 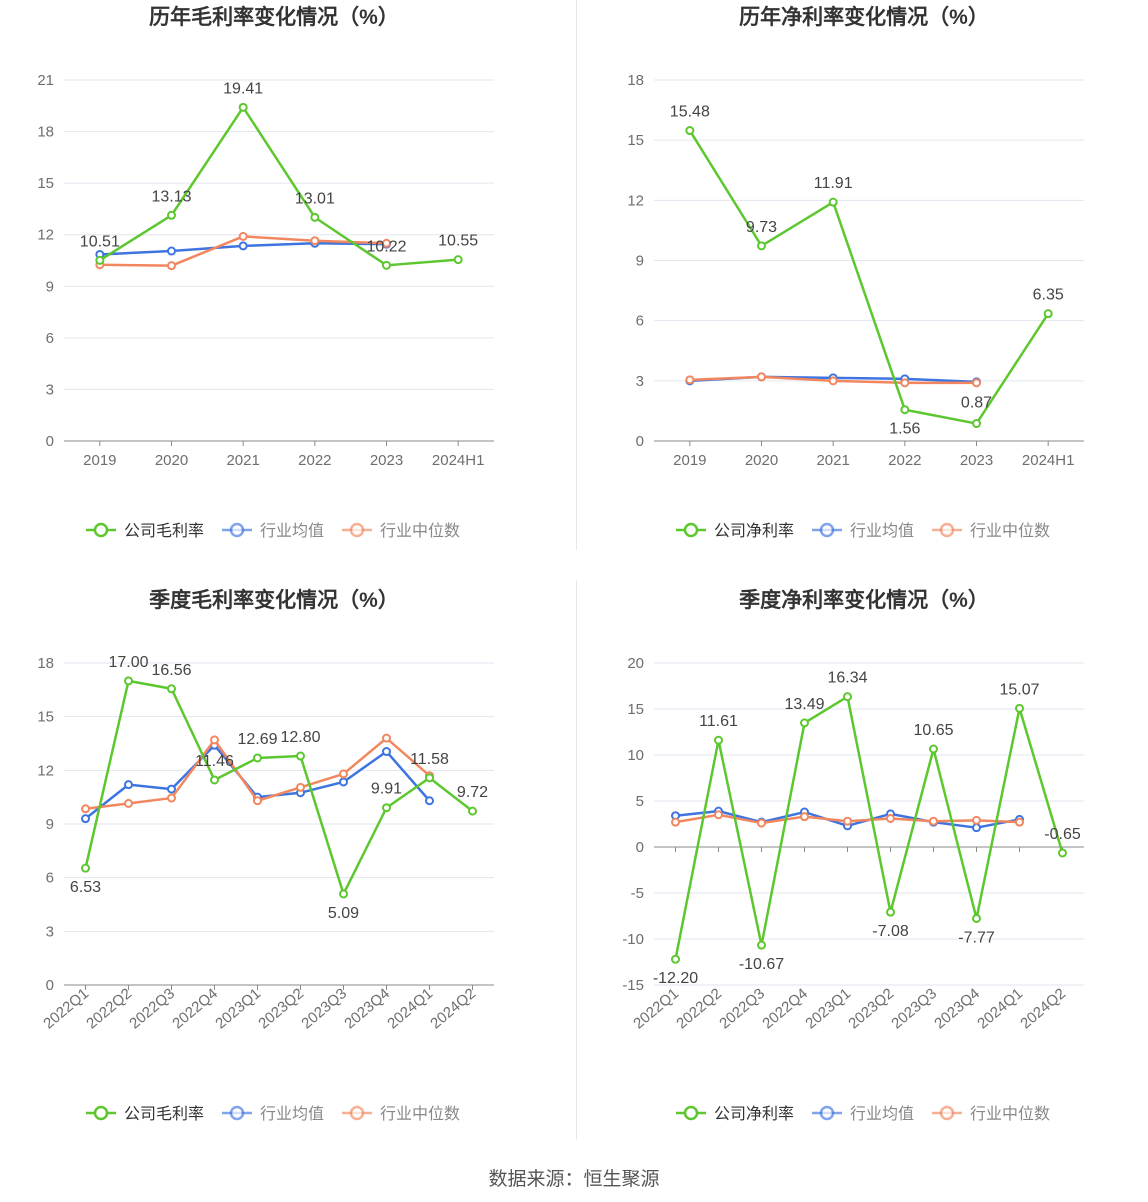 What do you see at coordinates (257, 739) in the screenshot?
I see `data-label: 12.69` at bounding box center [257, 739].